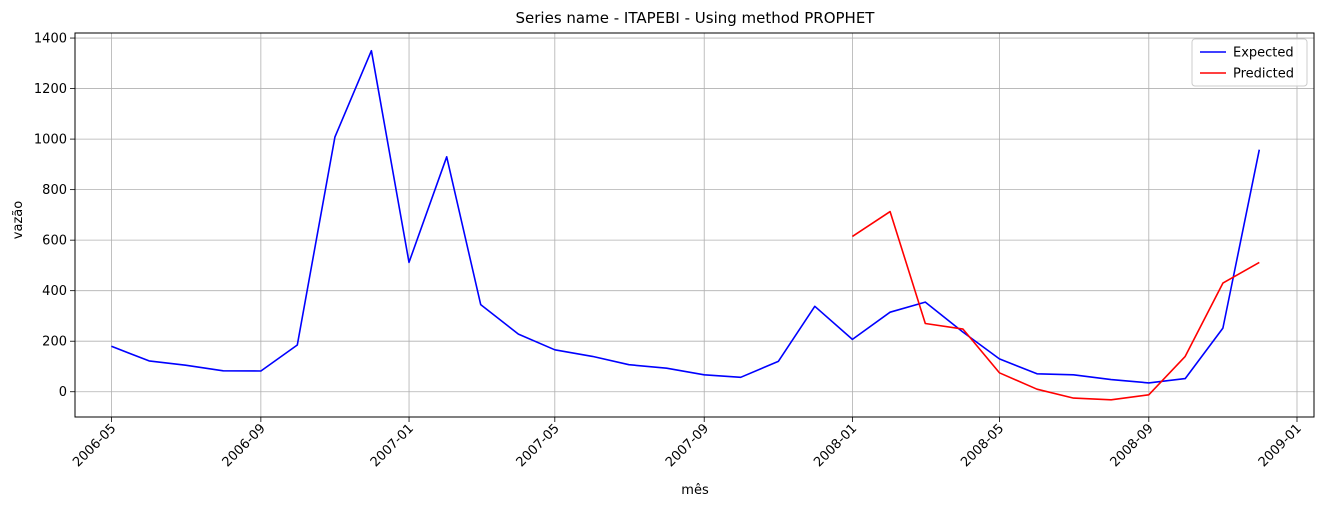  I want to click on legend: Expected Predicted, so click(1249, 62).